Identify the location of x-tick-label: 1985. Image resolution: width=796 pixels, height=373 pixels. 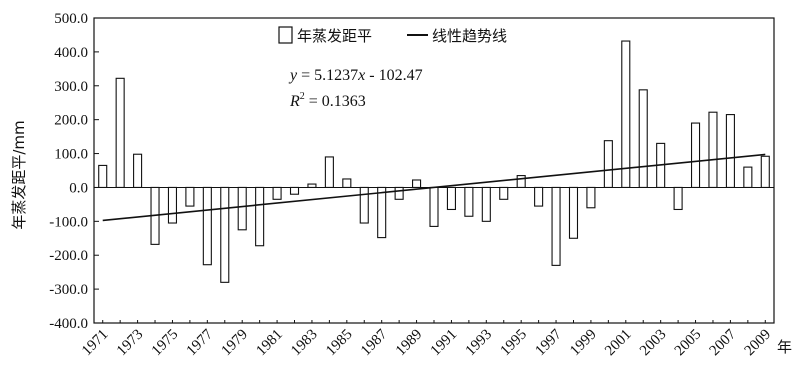
(339, 343).